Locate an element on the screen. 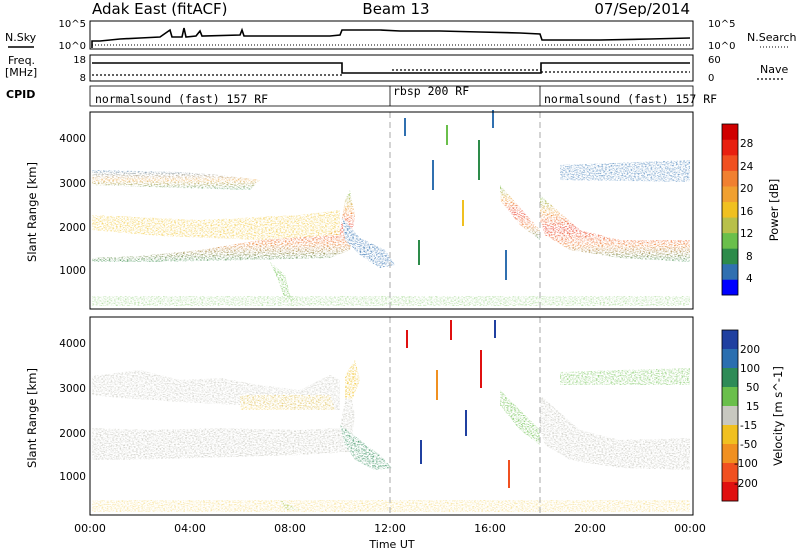  power-ytick-1000: 1000 is located at coordinates (72, 271).